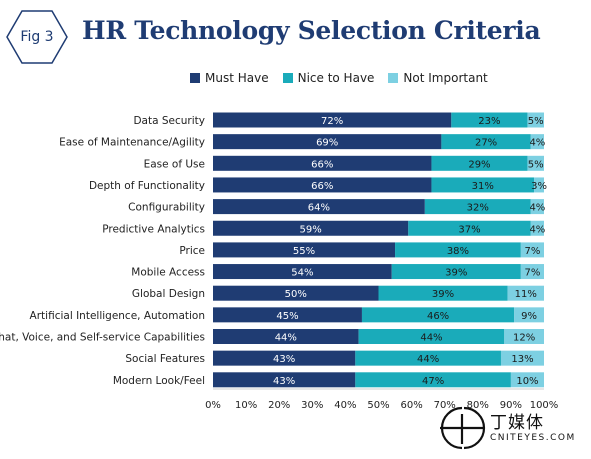 This screenshot has width=591, height=459. I want to click on bar-must-have-mobile-access, so click(302, 272).